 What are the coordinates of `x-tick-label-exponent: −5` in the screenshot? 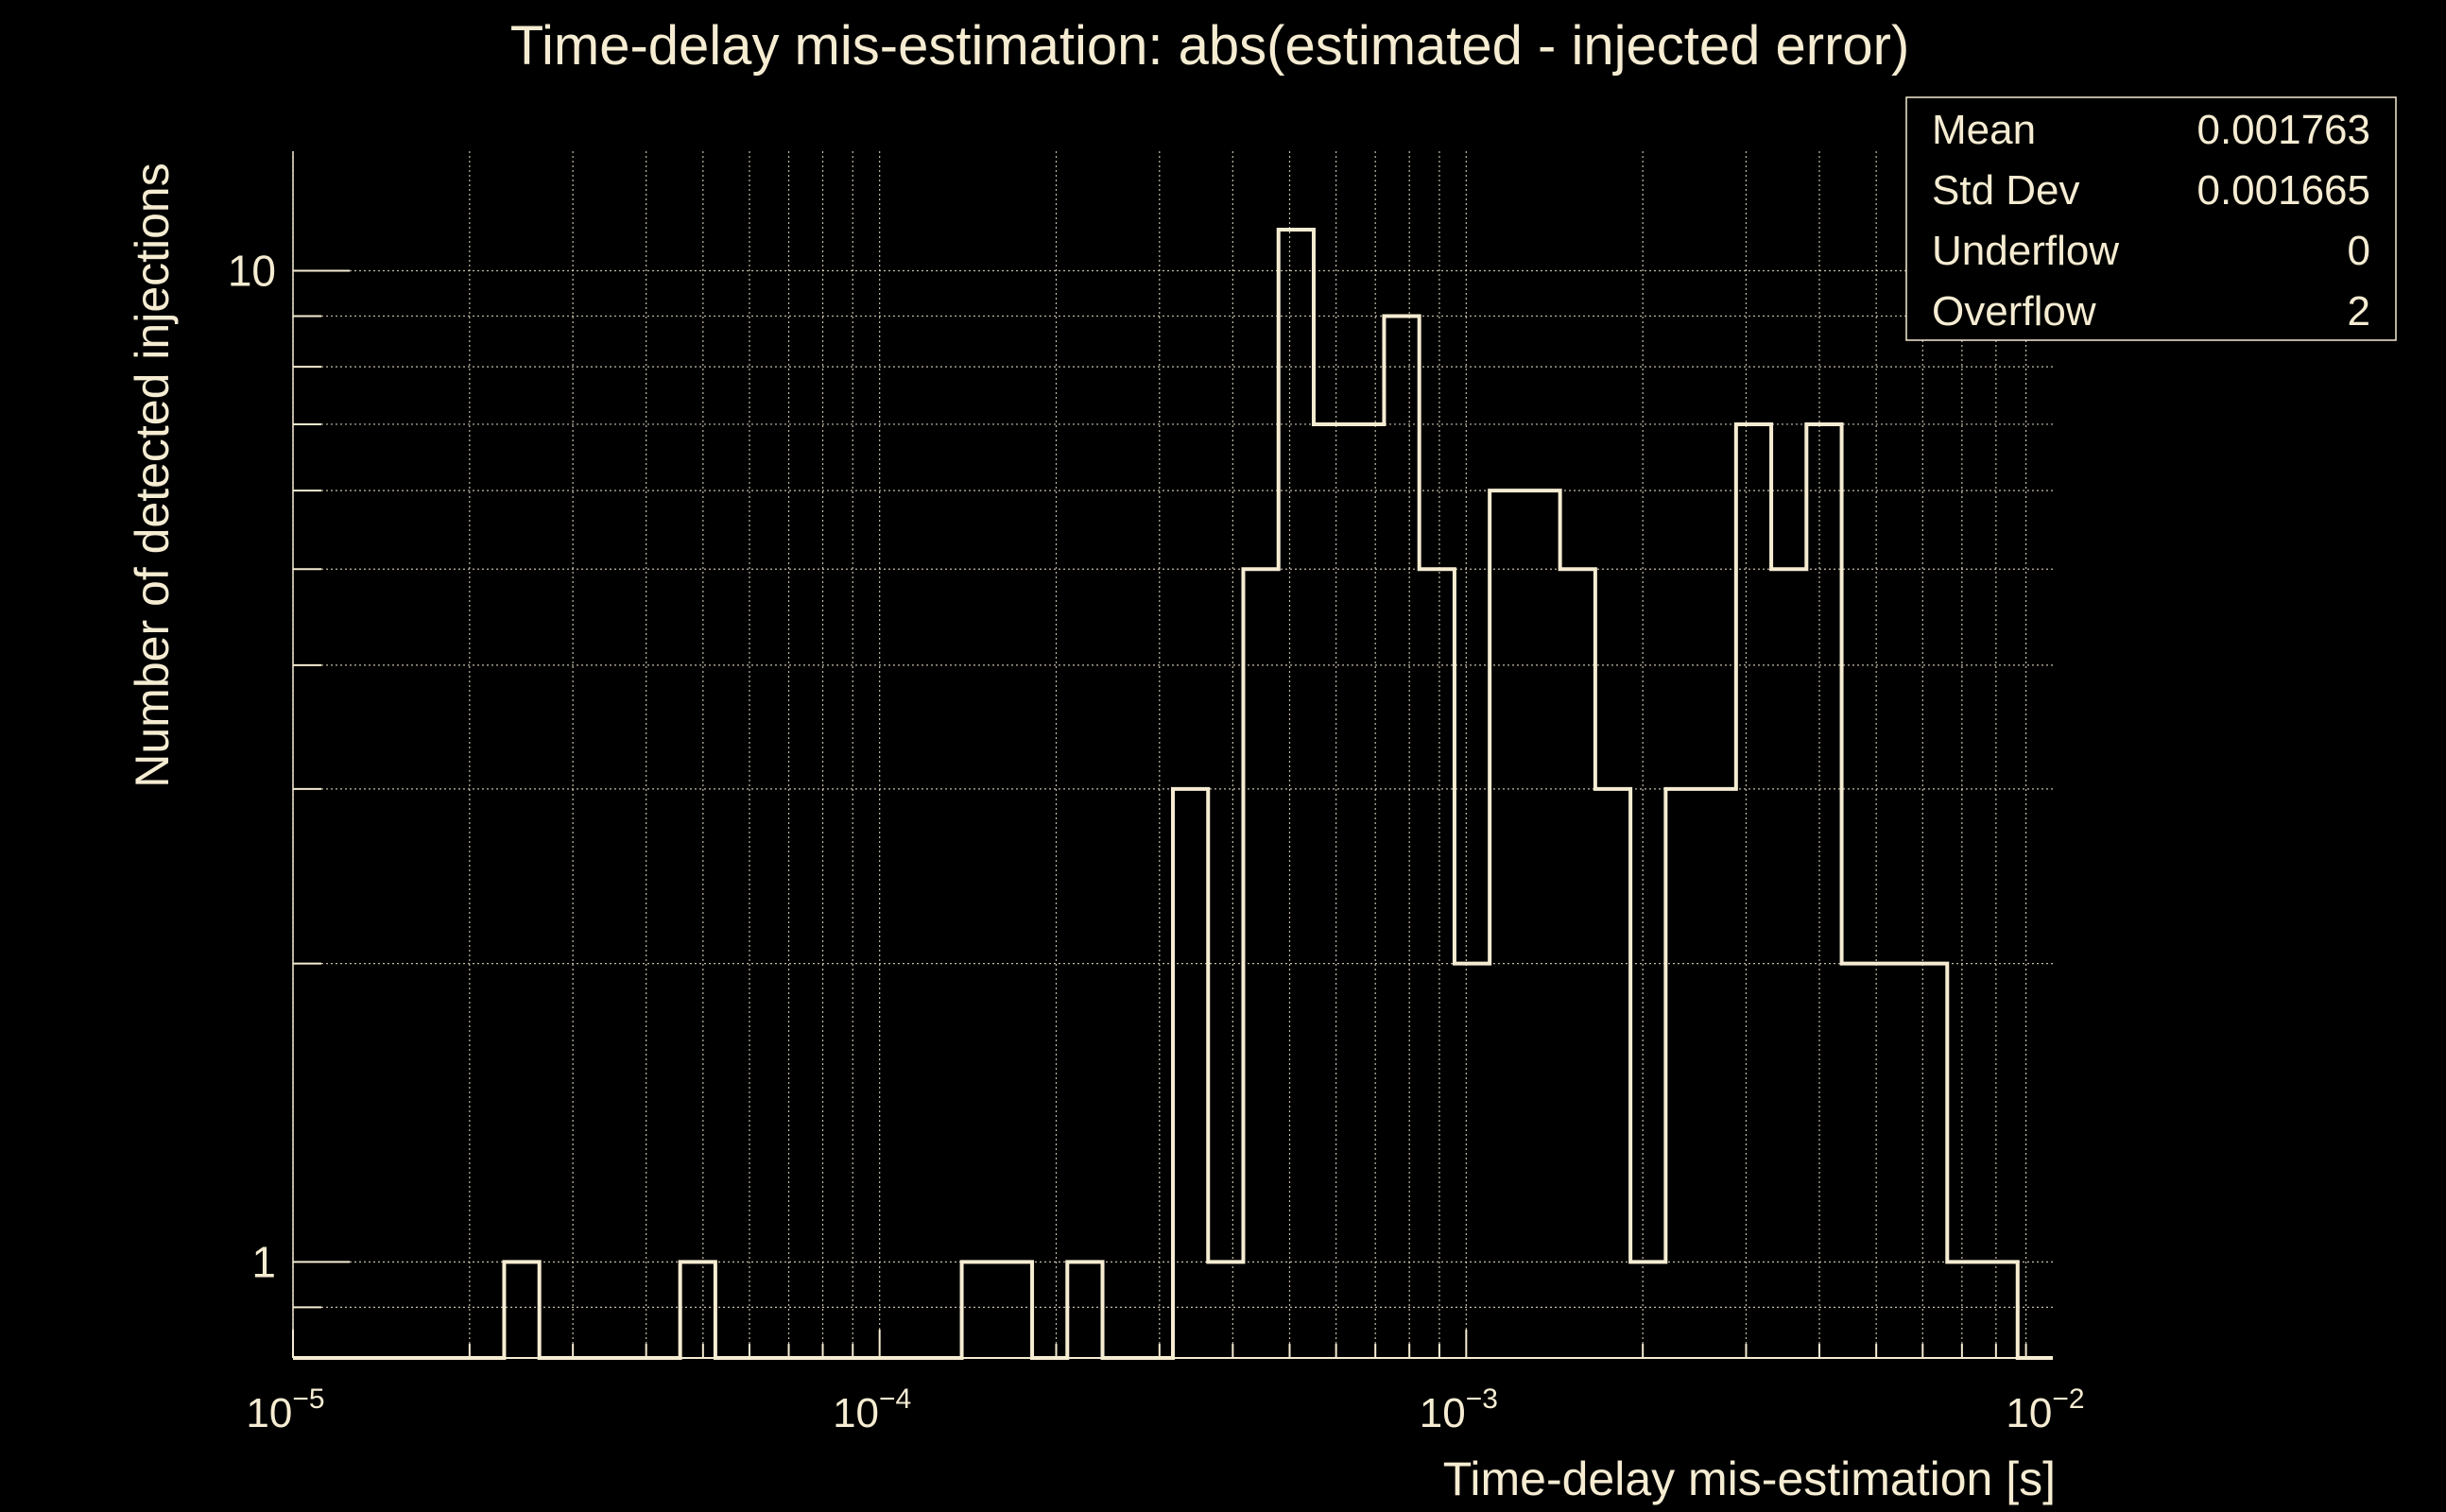 It's located at (308, 1399).